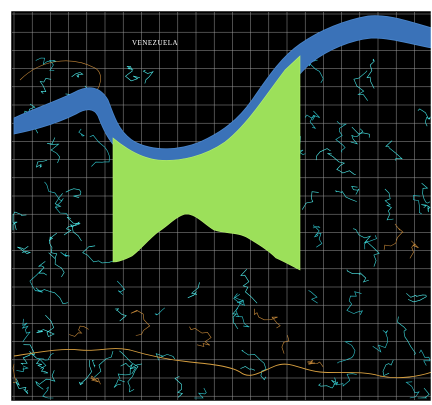 The width and height of the screenshot is (432, 405). Describe the element at coordinates (155, 43) in the screenshot. I see `country-label: VENEZUELA` at that location.